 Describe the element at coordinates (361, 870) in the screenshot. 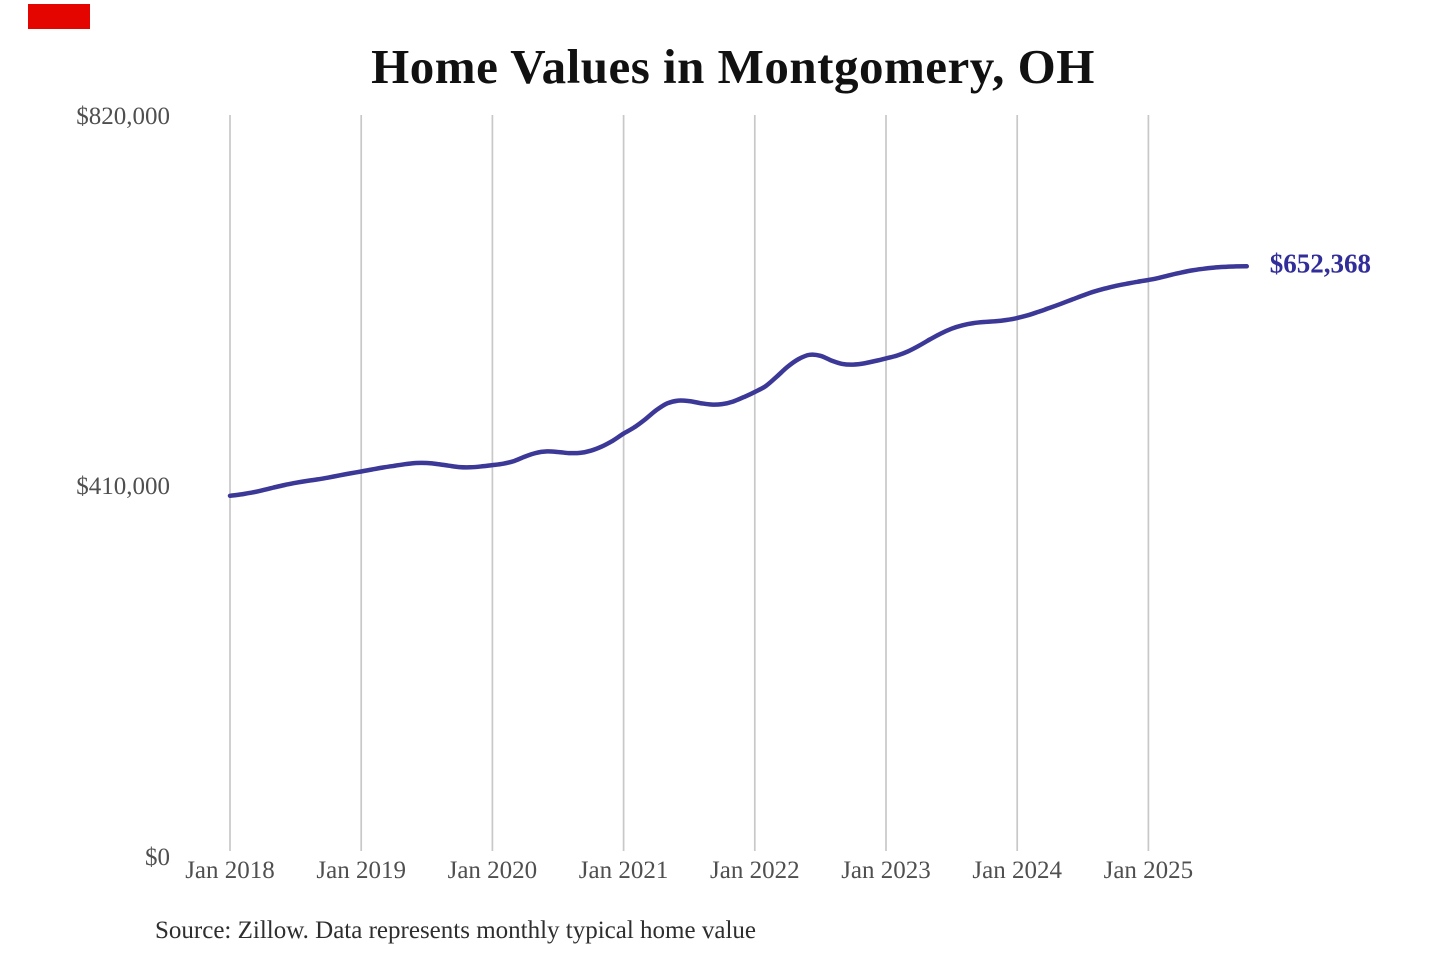

I see `x-tick-label: Jan 2019` at that location.